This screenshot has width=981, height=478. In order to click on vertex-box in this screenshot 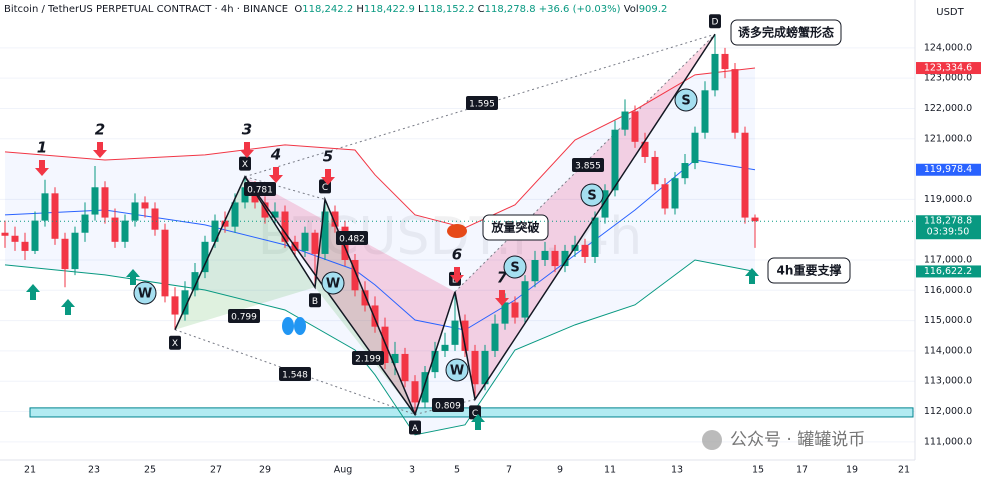, I will do `click(175, 342)`.